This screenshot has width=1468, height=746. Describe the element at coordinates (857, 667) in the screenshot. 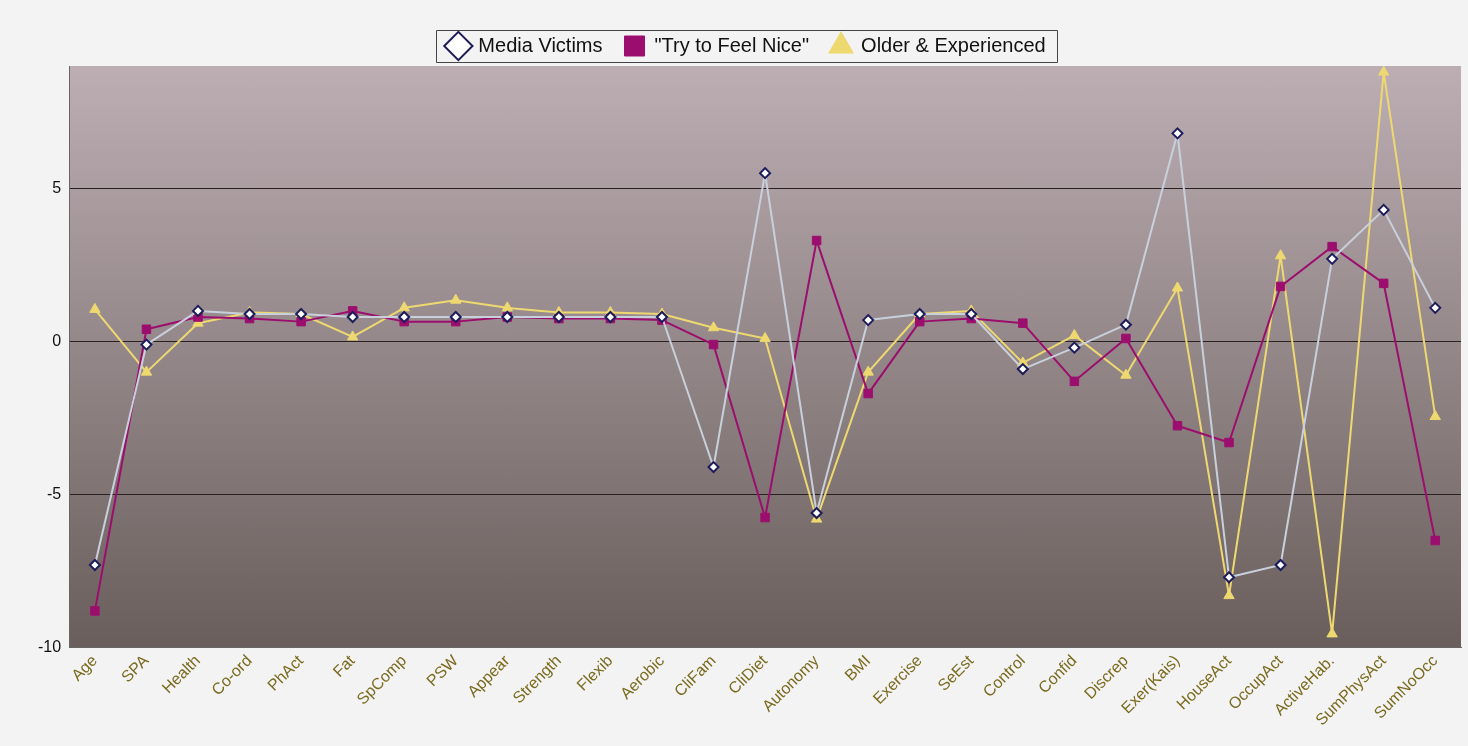

I see `x-tick-label: BMI` at that location.